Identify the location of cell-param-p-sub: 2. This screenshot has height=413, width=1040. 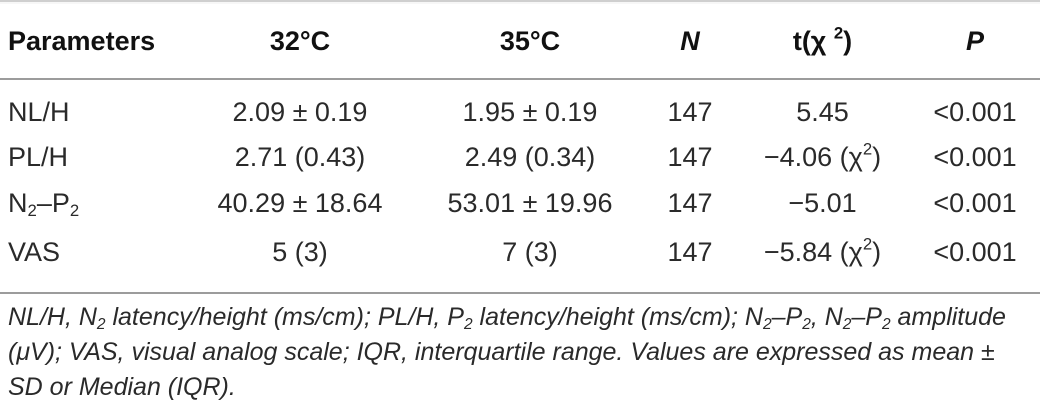
(74, 210).